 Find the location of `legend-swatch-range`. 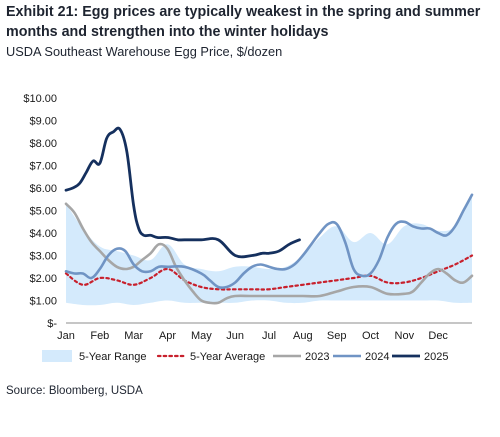

legend-swatch-range is located at coordinates (57, 356).